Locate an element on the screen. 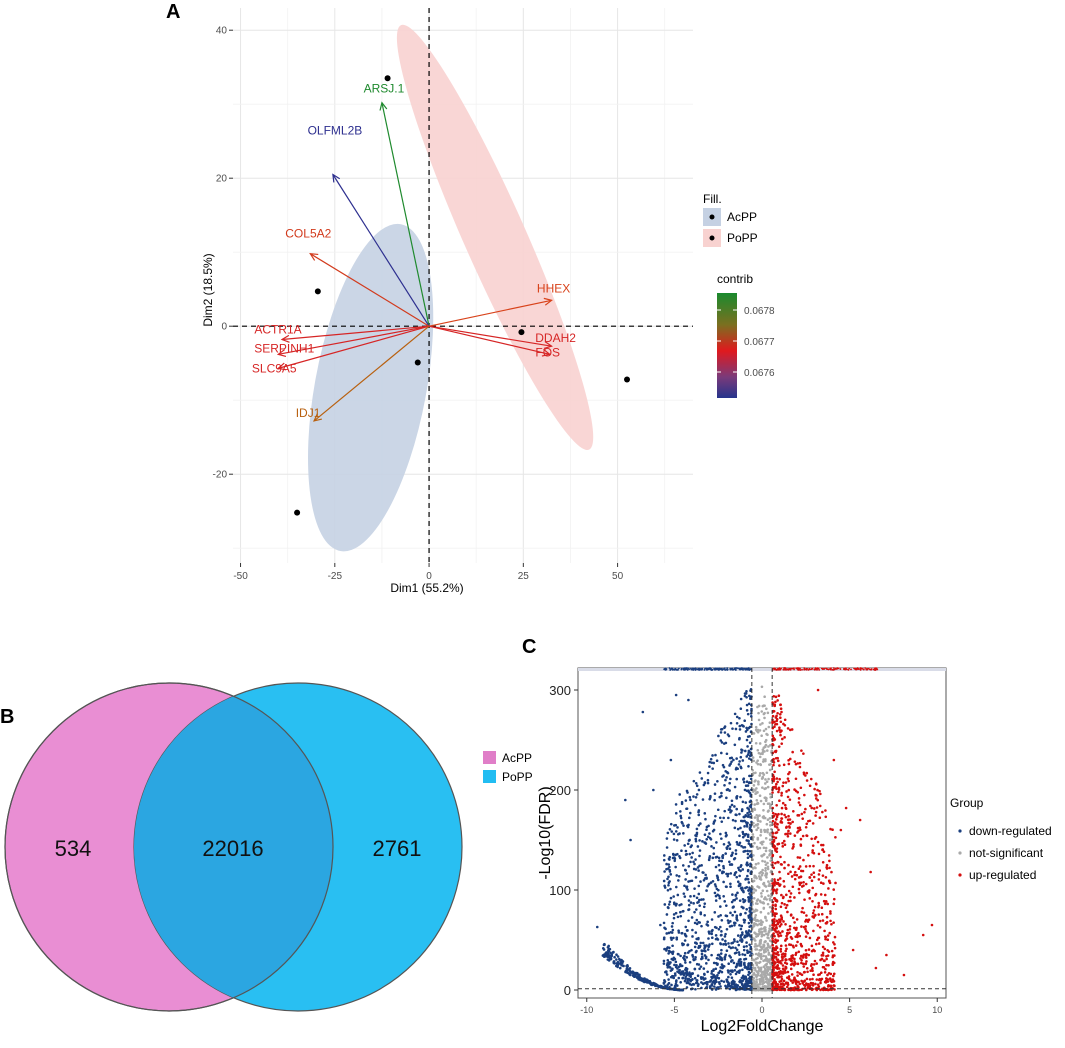 The width and height of the screenshot is (1065, 1048). venn-intersection is located at coordinates (233, 847).